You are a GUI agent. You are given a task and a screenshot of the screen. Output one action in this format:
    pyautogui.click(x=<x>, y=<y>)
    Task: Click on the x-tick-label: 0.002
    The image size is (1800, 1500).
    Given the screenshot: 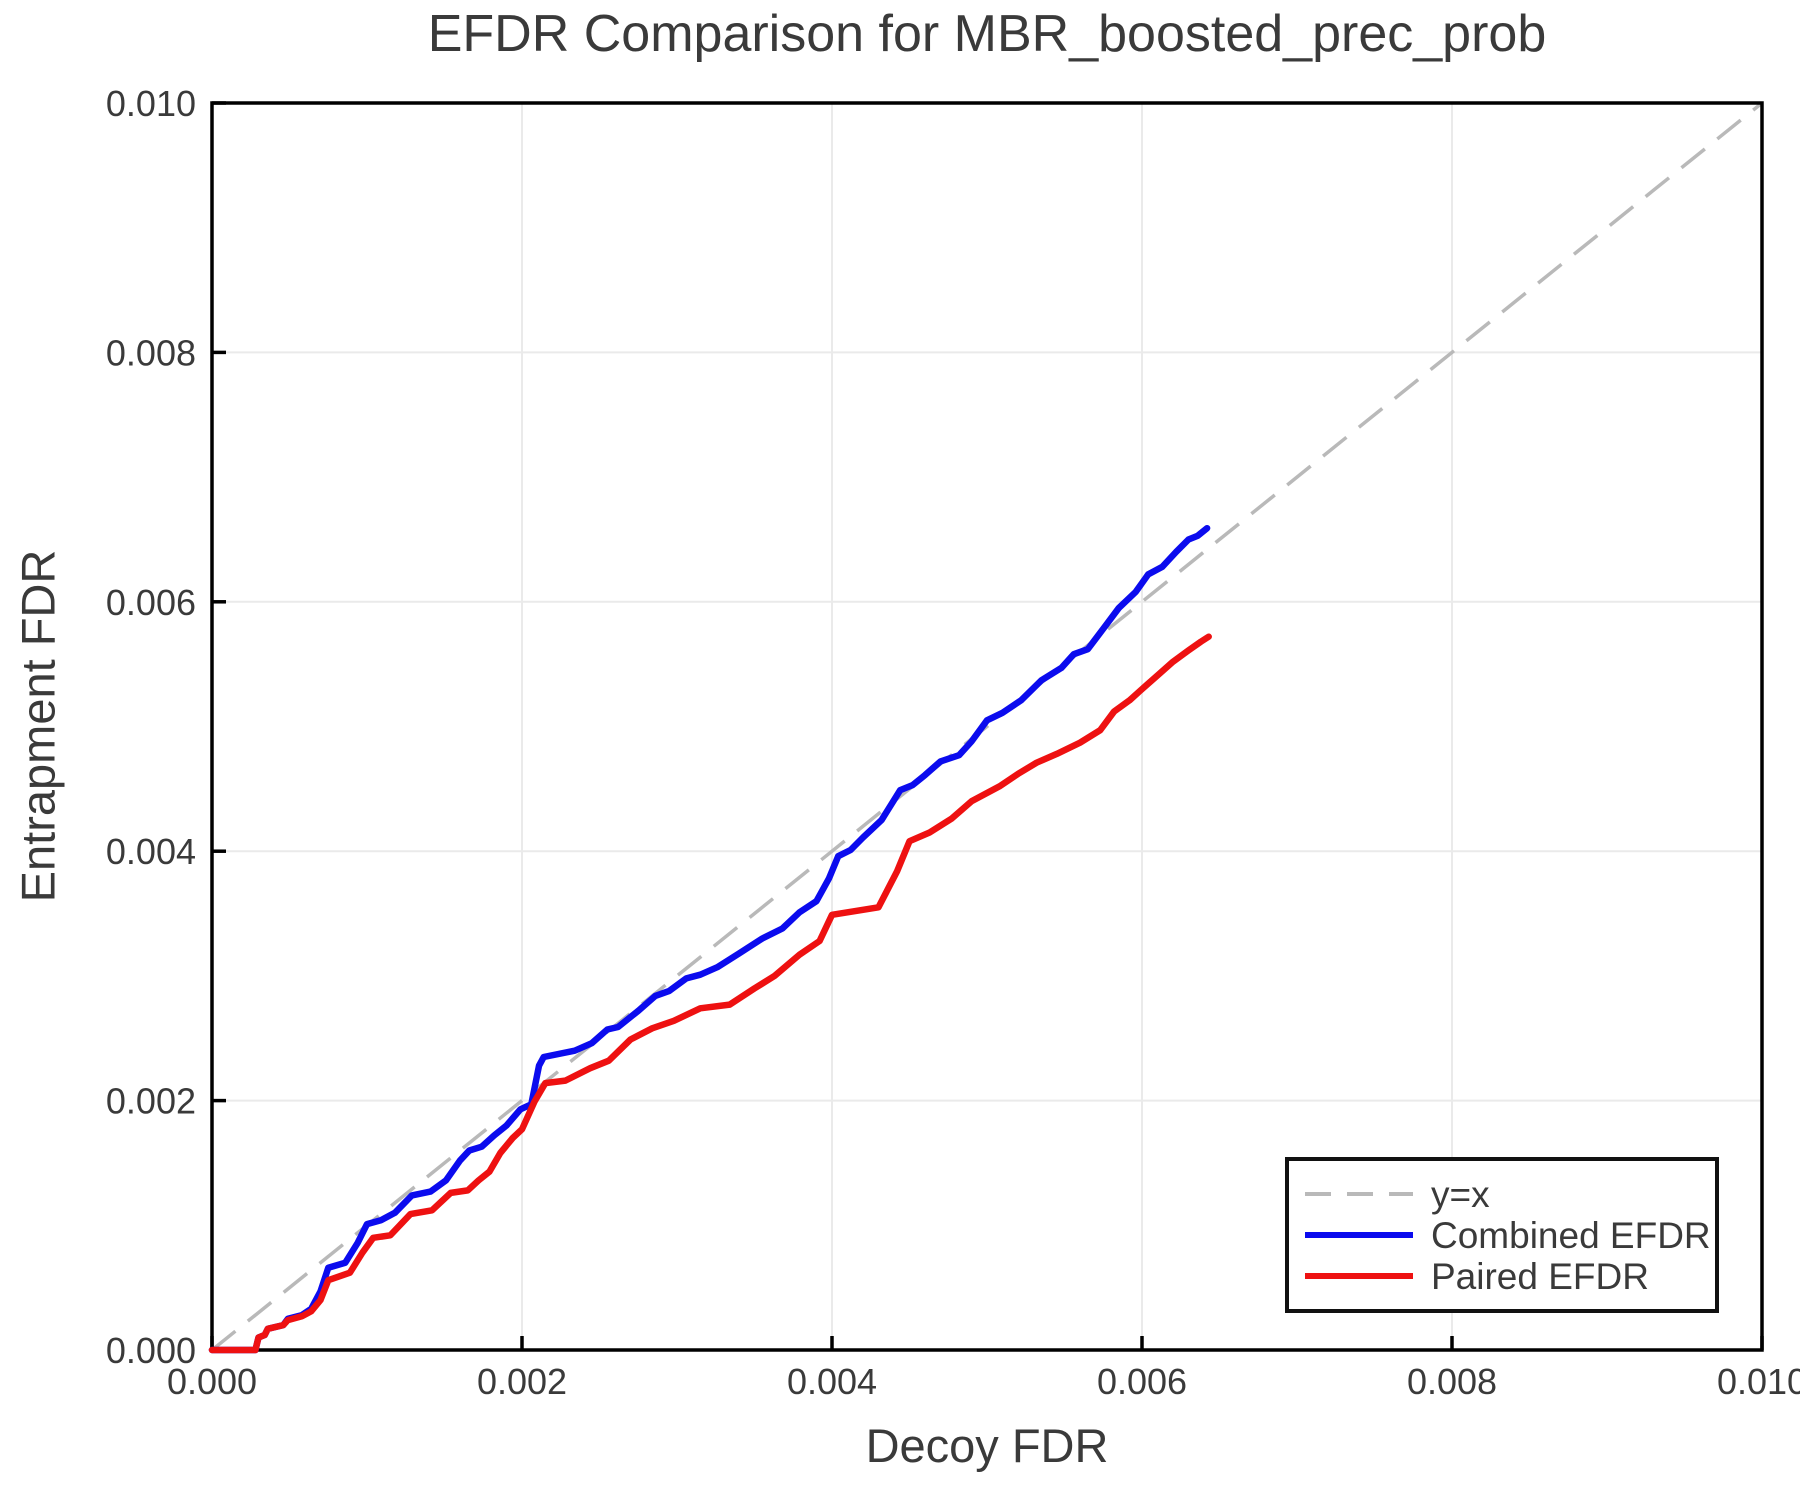 What is the action you would take?
    pyautogui.click(x=522, y=1381)
    